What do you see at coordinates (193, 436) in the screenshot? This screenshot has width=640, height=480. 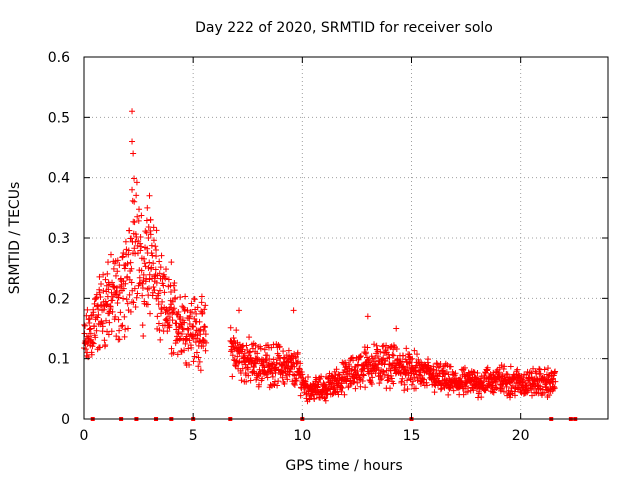 I see `x-tick-label: 5` at bounding box center [193, 436].